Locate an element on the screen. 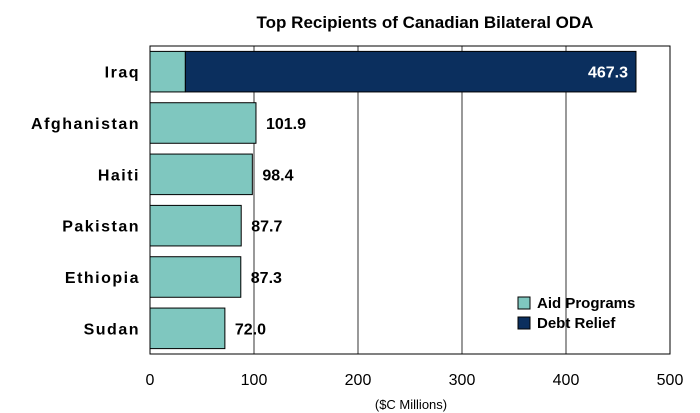 The image size is (700, 413). data-label: 87.3 is located at coordinates (266, 278).